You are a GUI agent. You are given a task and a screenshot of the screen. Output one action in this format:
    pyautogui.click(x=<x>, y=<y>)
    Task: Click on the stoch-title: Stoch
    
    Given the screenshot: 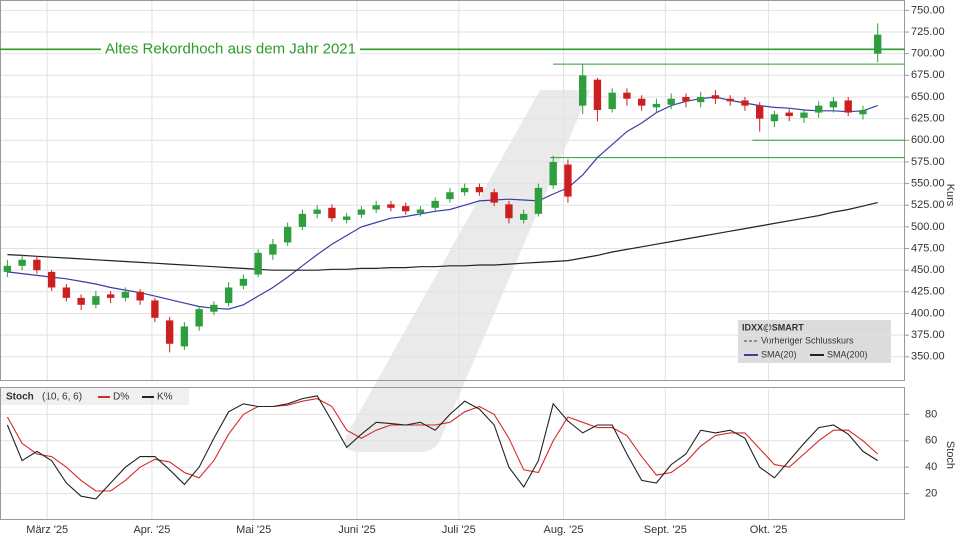 What is the action you would take?
    pyautogui.click(x=20, y=397)
    